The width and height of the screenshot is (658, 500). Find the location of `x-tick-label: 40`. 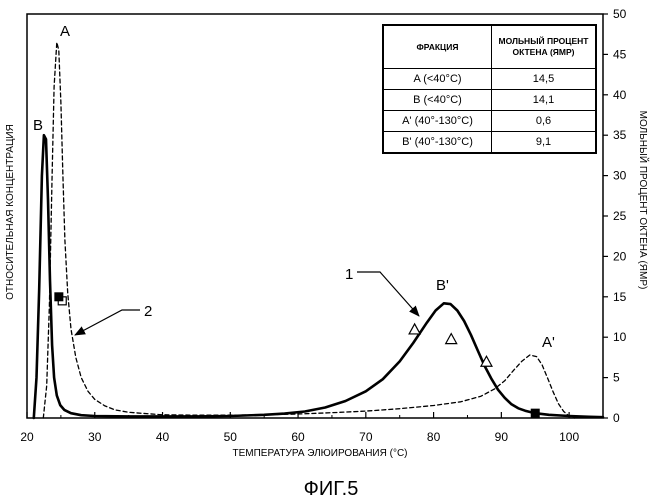

x-tick-label: 40 is located at coordinates (163, 437).